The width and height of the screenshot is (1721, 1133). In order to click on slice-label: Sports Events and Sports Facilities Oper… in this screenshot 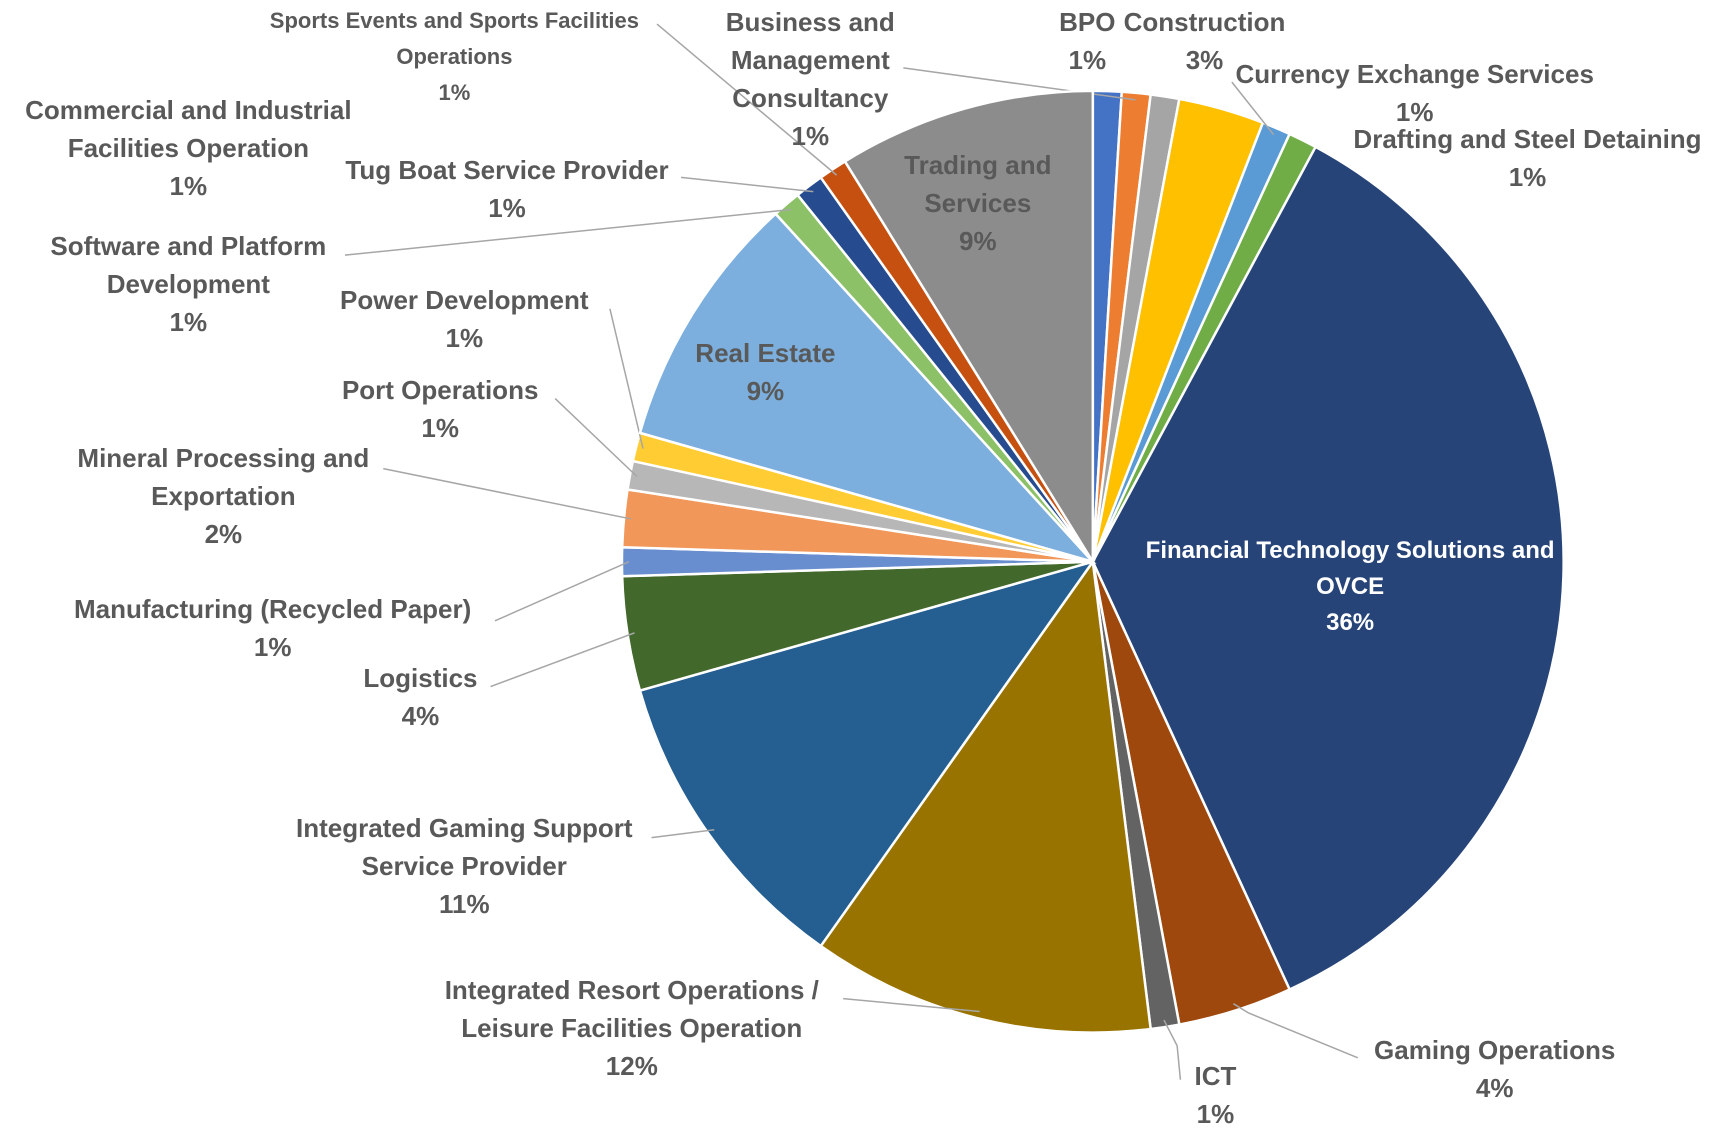, I will do `click(454, 57)`.